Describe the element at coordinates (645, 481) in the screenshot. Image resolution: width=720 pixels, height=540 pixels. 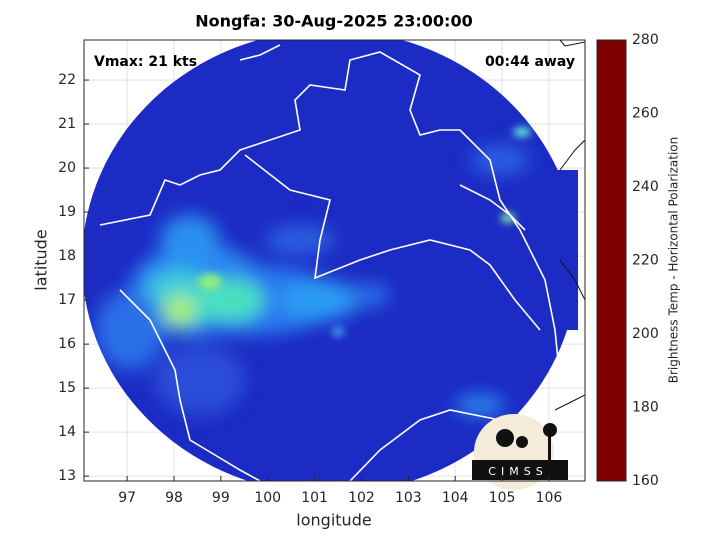
I see `colorbar-tick-label: 160` at that location.